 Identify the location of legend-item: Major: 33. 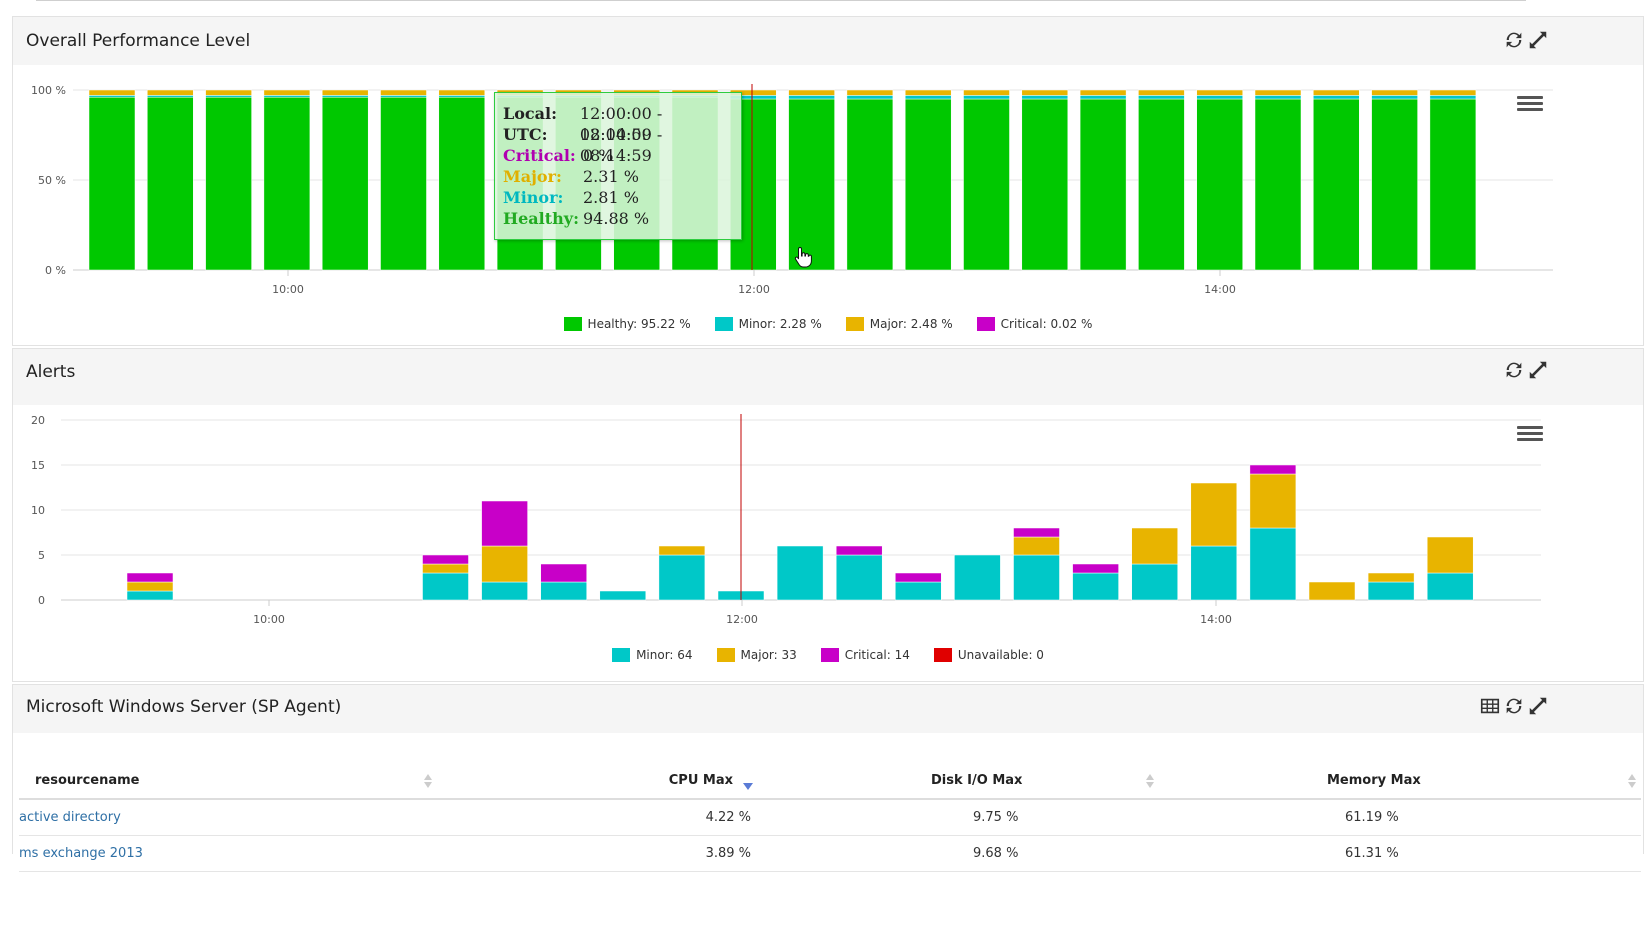
(756, 655).